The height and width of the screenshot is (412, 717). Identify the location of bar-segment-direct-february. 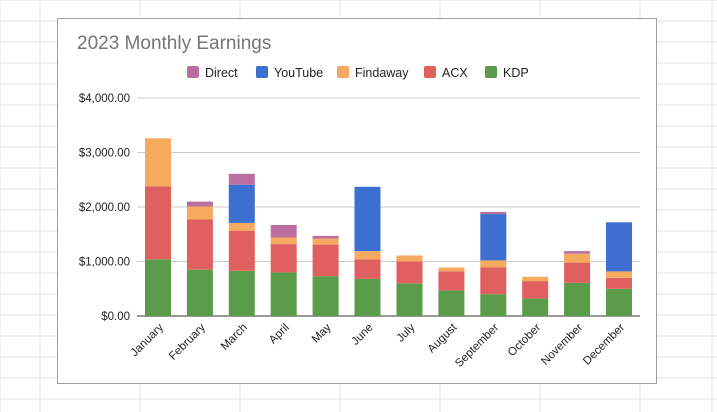
(199, 204).